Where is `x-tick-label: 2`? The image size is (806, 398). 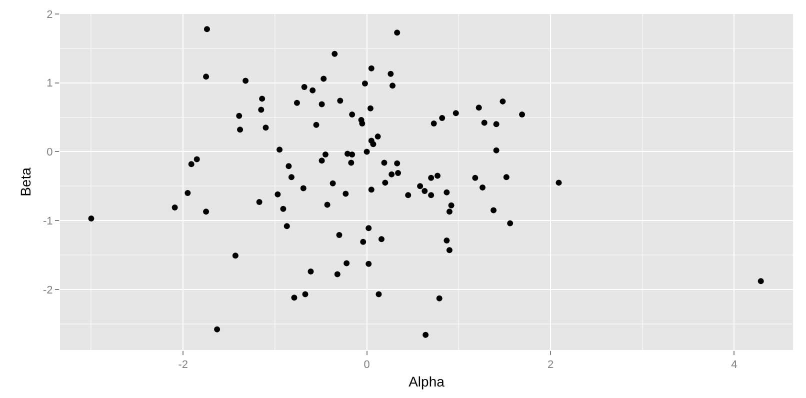
x-tick-label: 2 is located at coordinates (550, 365).